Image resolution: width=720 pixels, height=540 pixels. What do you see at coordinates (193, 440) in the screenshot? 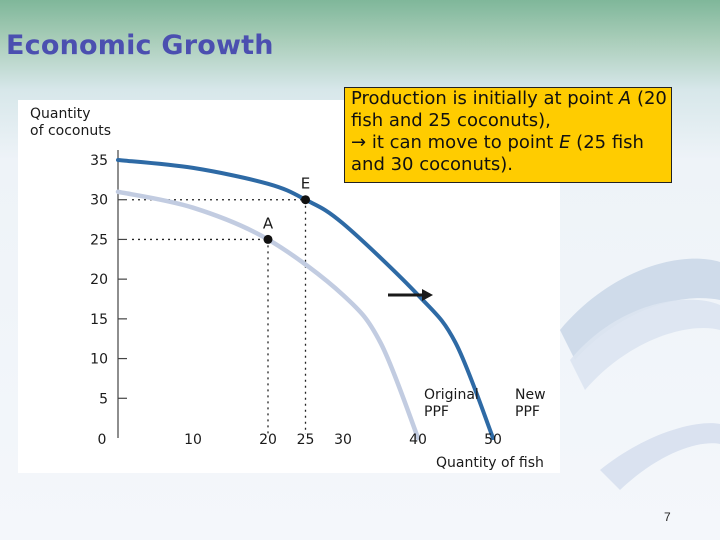
I see `x-tick-label: 10` at bounding box center [193, 440].